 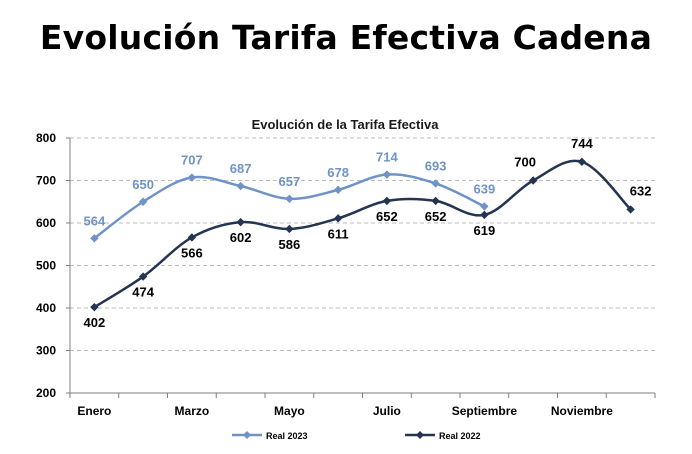 What do you see at coordinates (387, 157) in the screenshot?
I see `data-label: 714` at bounding box center [387, 157].